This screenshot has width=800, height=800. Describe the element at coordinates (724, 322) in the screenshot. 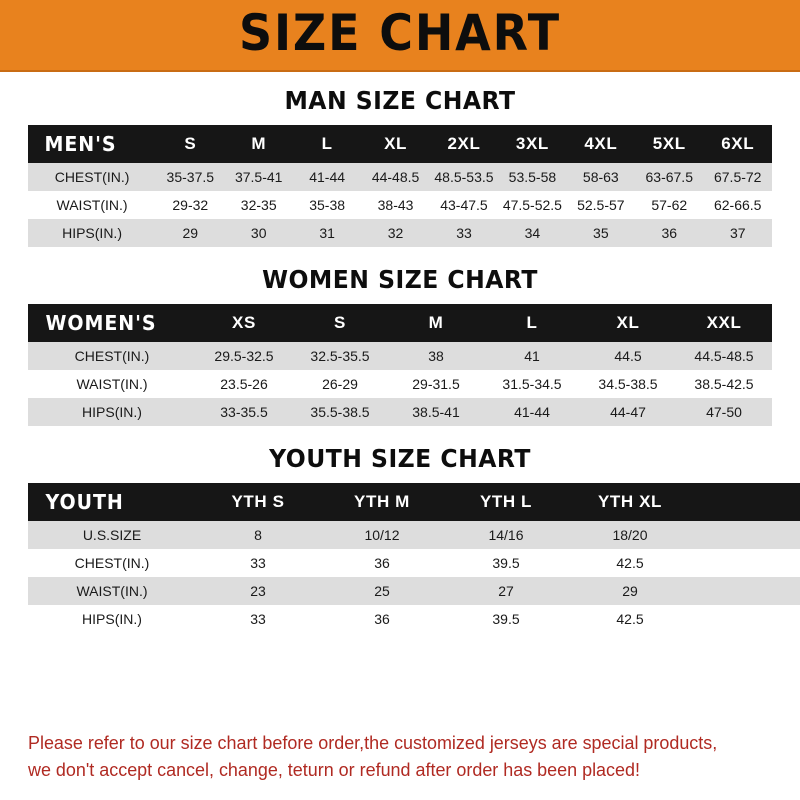

I see `women-column-header-xxl: XXL` at that location.